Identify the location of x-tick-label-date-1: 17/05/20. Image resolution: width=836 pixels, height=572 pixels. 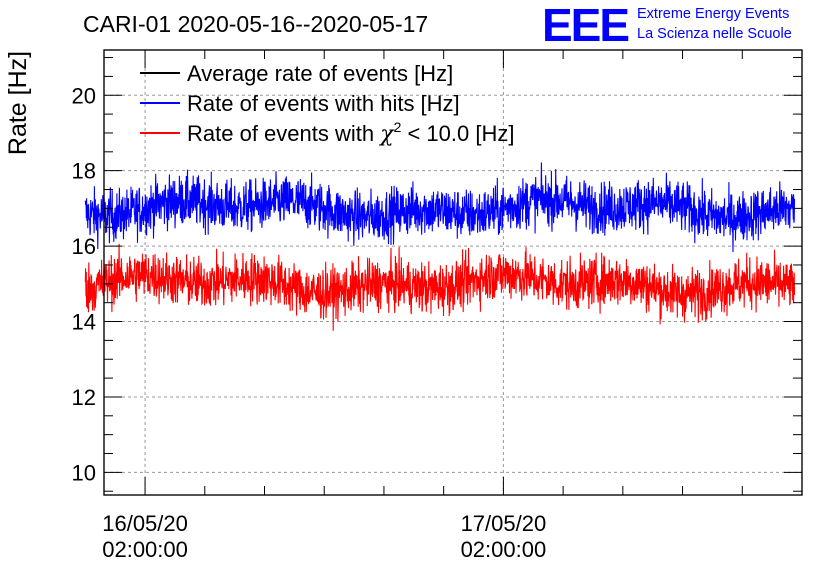
(504, 523).